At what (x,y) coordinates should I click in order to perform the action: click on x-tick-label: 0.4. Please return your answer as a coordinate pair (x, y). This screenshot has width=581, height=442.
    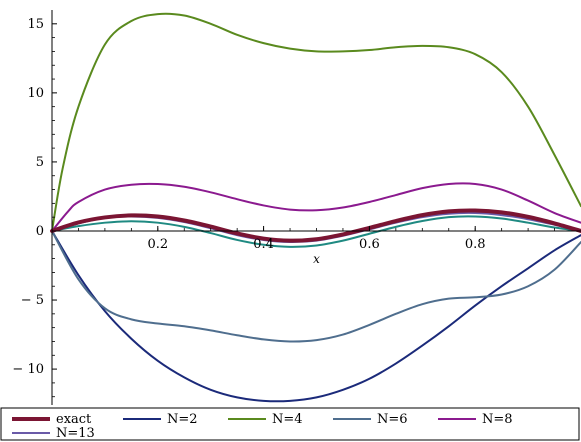
    Looking at the image, I should click on (263, 244).